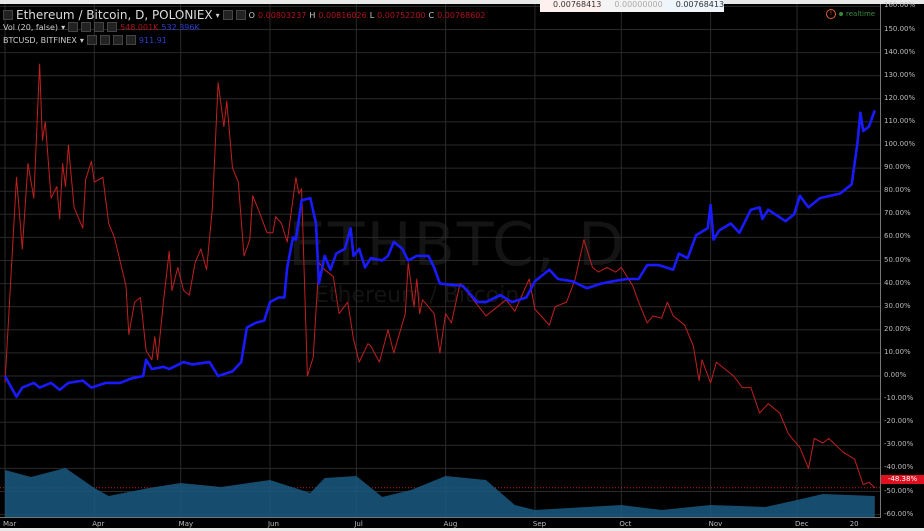 The height and width of the screenshot is (531, 924). Describe the element at coordinates (854, 524) in the screenshot. I see `x-tick-label: 20` at that location.